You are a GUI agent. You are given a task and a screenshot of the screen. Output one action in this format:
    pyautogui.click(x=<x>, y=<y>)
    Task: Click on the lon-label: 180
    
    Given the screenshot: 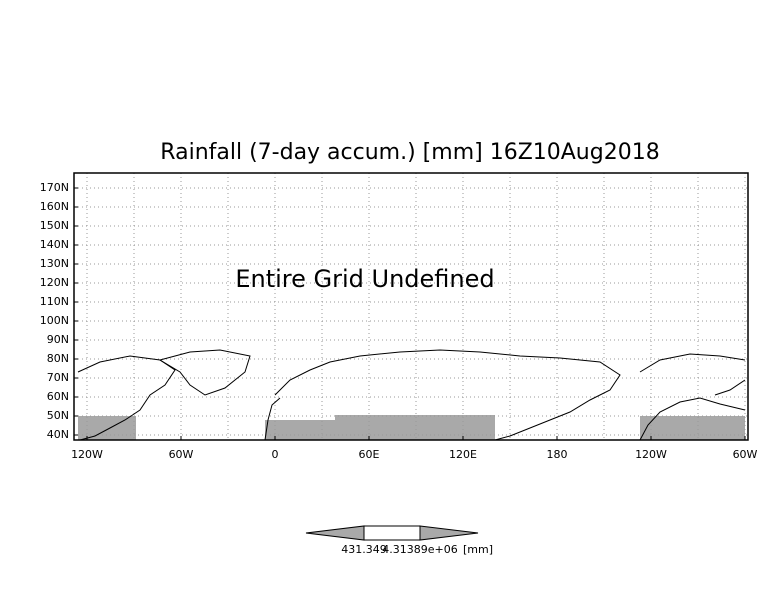 What is the action you would take?
    pyautogui.click(x=557, y=454)
    